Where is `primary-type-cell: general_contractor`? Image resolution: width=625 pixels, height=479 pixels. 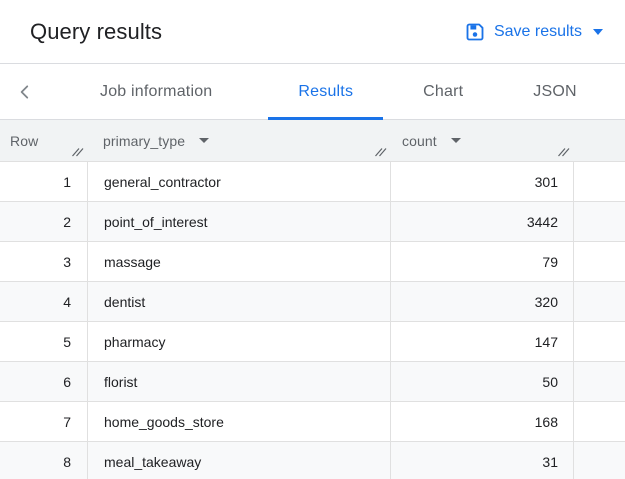 primary-type-cell: general_contractor is located at coordinates (238, 181).